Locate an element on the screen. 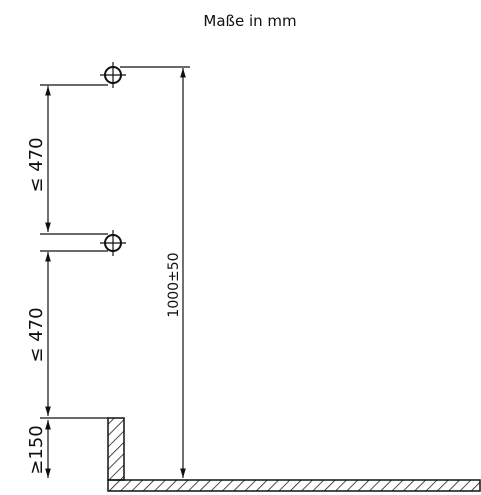  pipe-upper is located at coordinates (113, 75).